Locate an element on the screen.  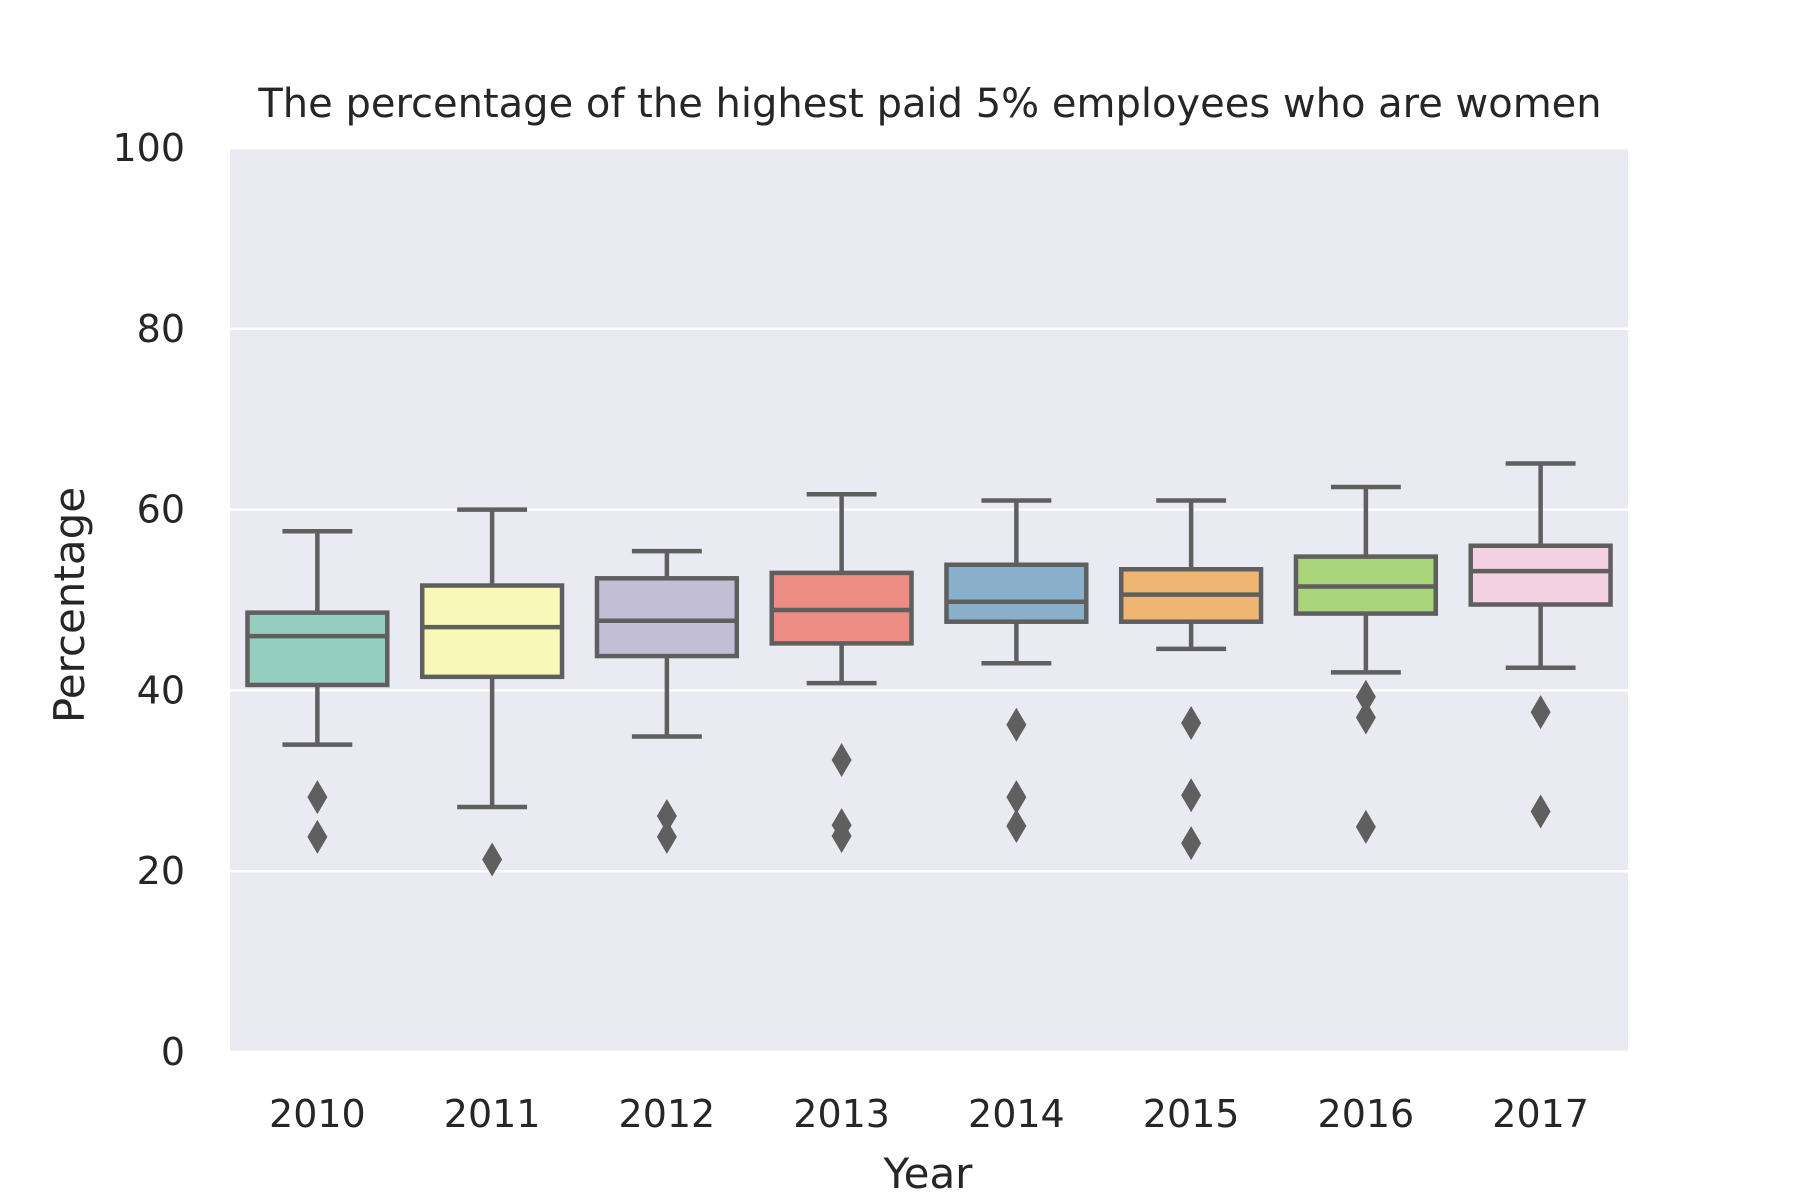
box-group-2012 is located at coordinates (667, 701).